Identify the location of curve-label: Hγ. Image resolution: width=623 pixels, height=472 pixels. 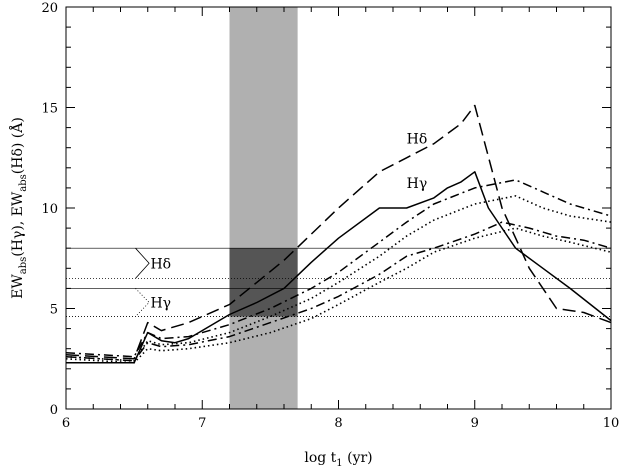
(417, 184).